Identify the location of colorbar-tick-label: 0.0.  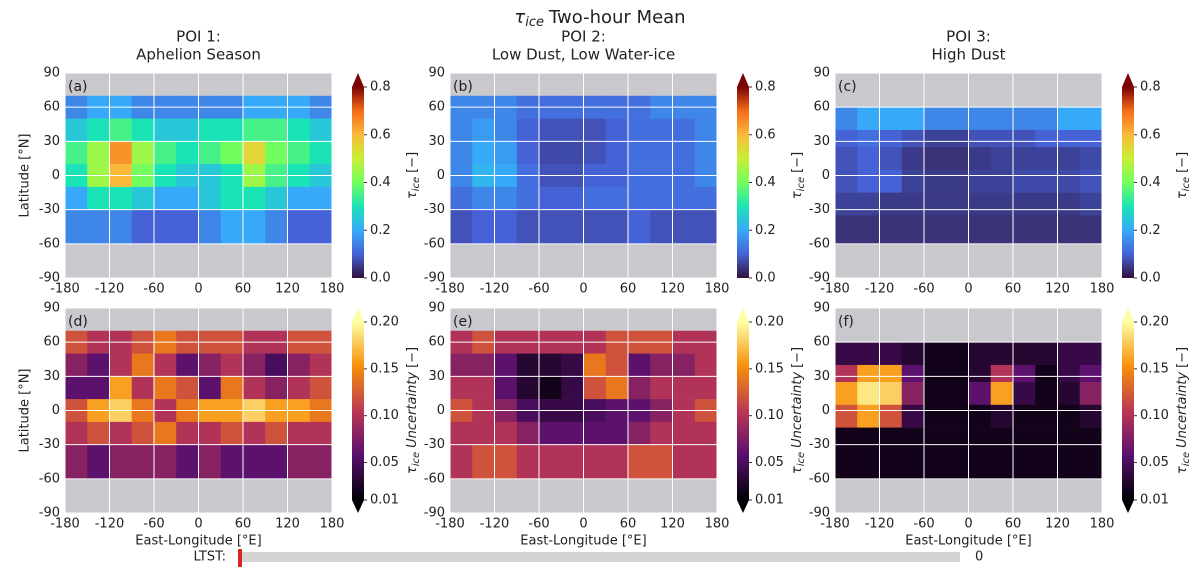
(1150, 278).